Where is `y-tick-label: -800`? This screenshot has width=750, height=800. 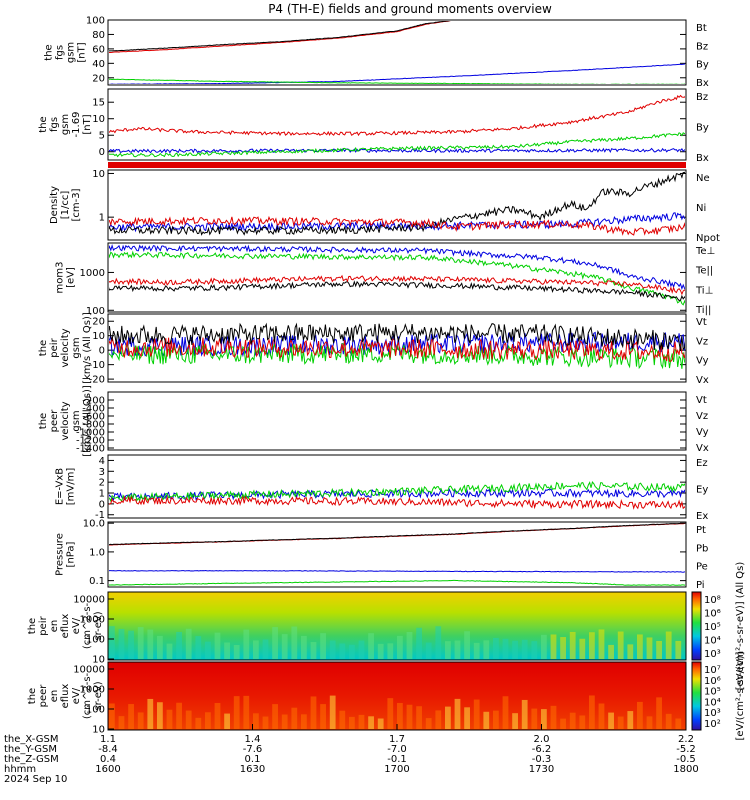
y-tick-label: -800 is located at coordinates (93, 425).